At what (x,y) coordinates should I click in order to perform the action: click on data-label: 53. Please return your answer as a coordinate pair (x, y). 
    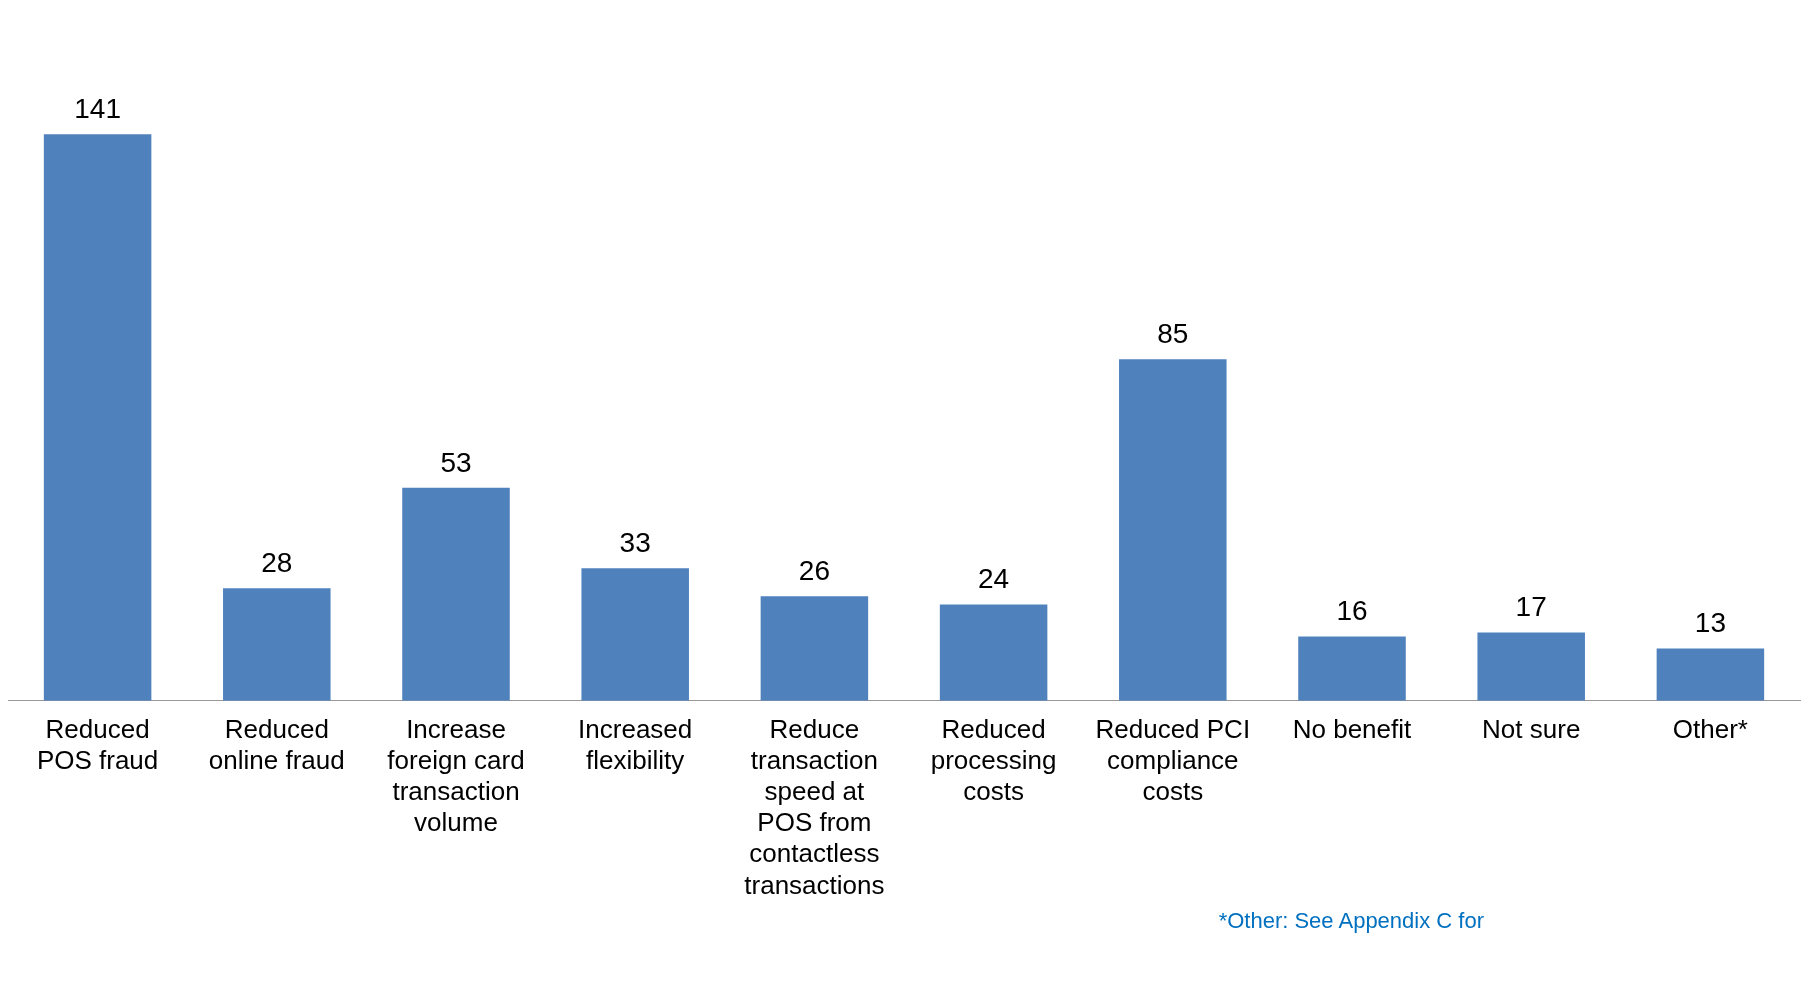
    Looking at the image, I should click on (456, 462).